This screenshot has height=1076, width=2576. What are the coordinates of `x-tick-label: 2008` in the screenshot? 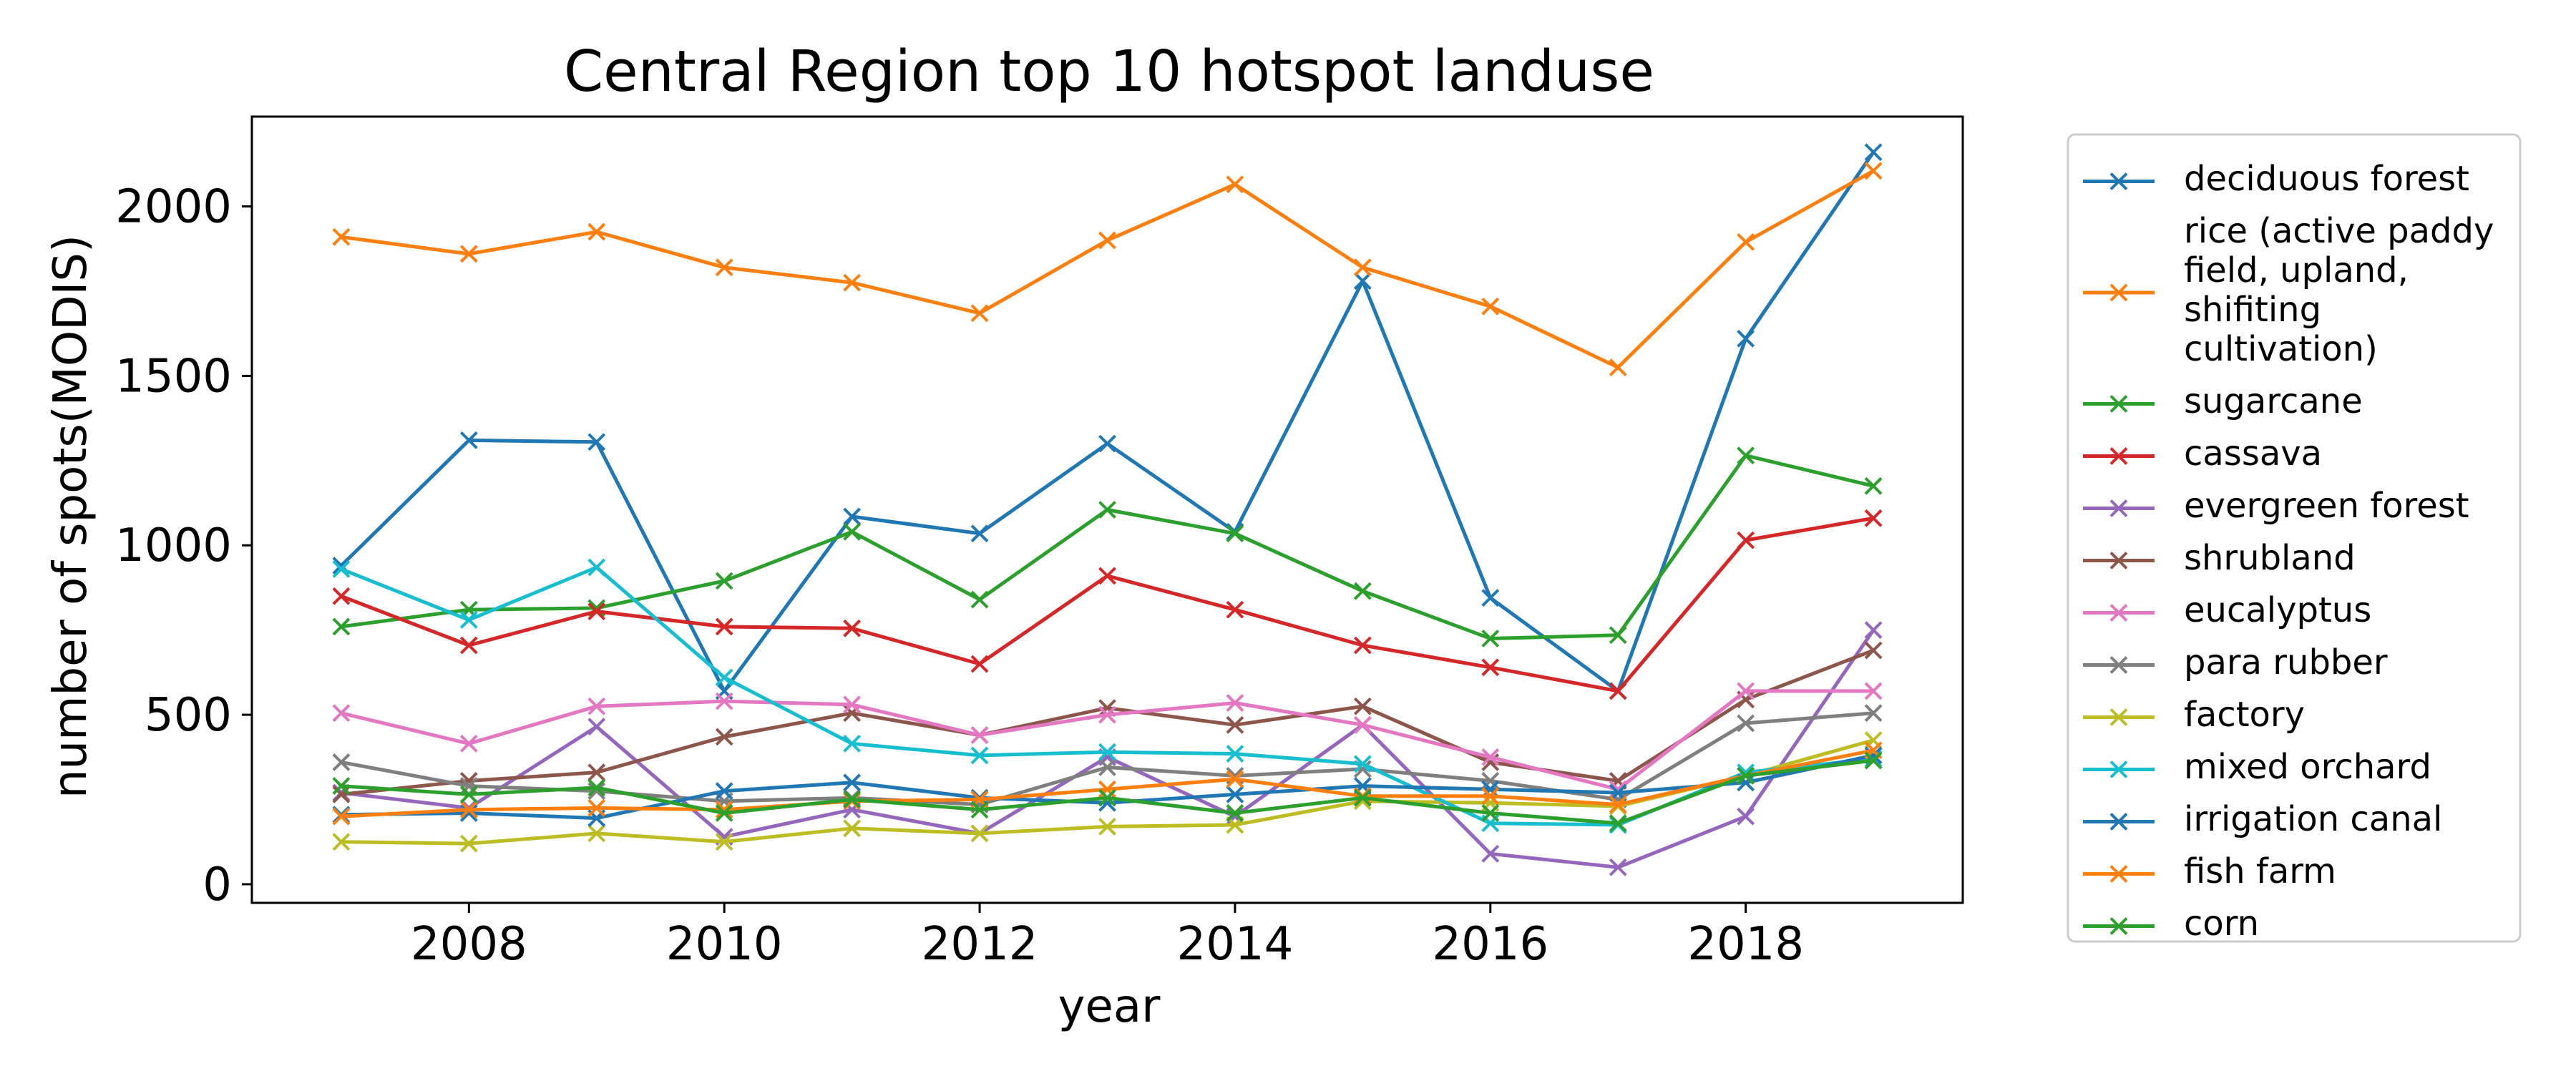 It's located at (469, 945).